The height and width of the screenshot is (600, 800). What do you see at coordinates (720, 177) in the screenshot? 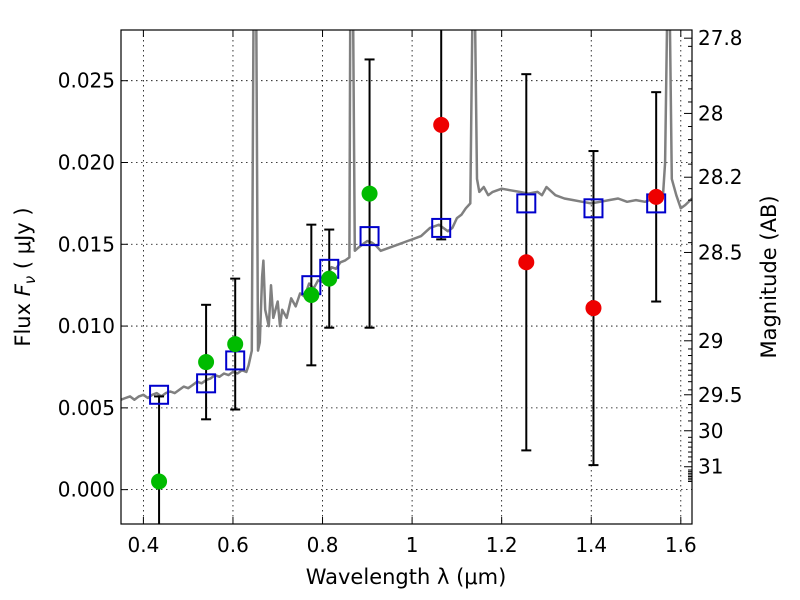
I see `y2-tick-label: 28.2` at bounding box center [720, 177].